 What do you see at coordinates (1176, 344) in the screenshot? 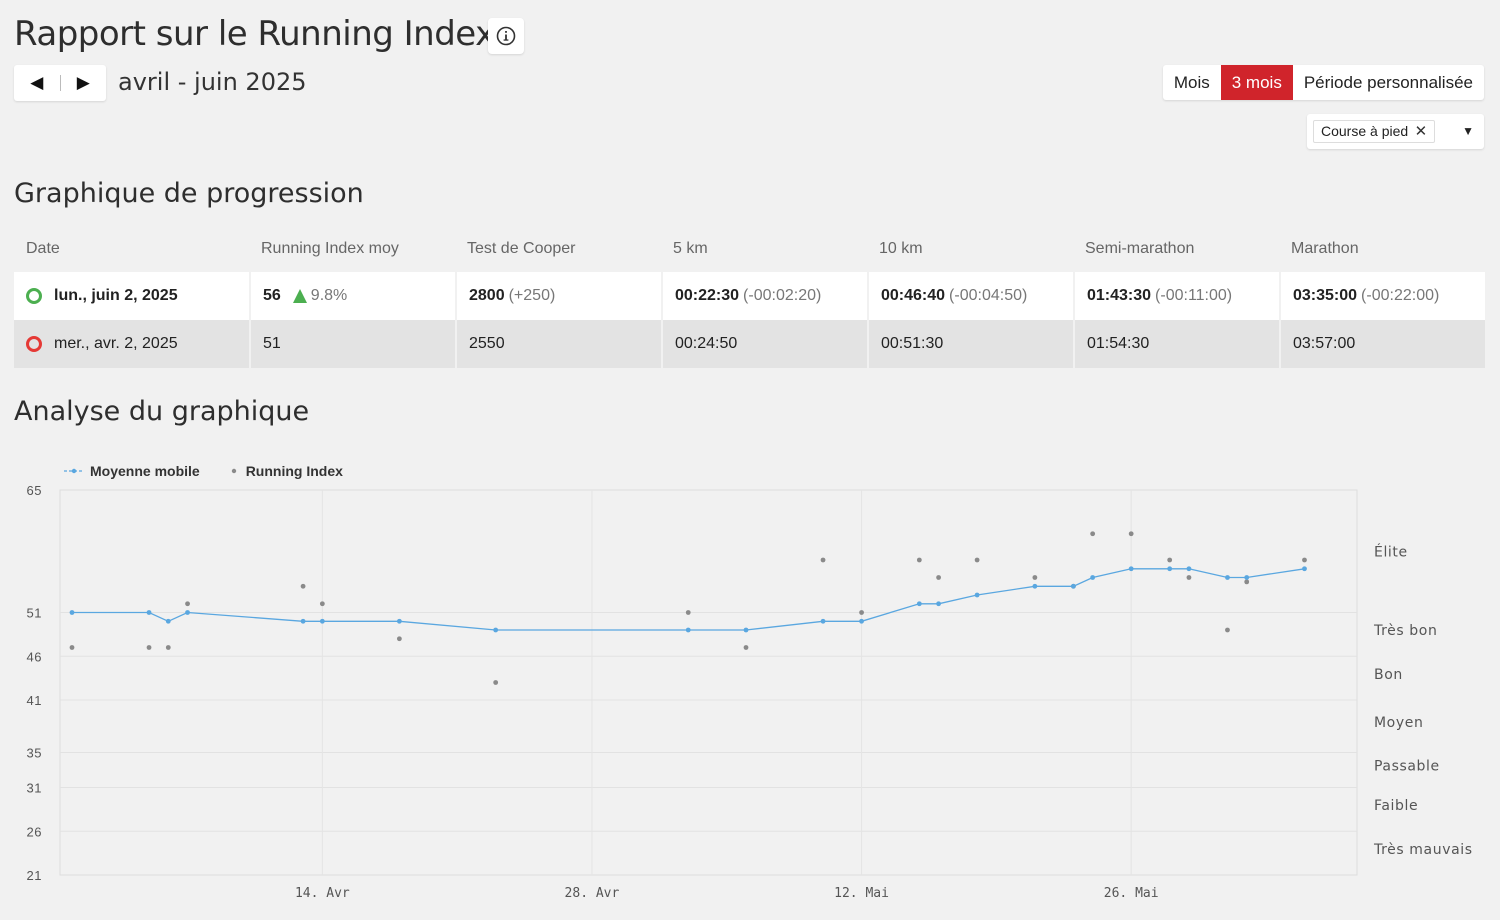
I see `half-marathon-cell: 01:54:30` at bounding box center [1176, 344].